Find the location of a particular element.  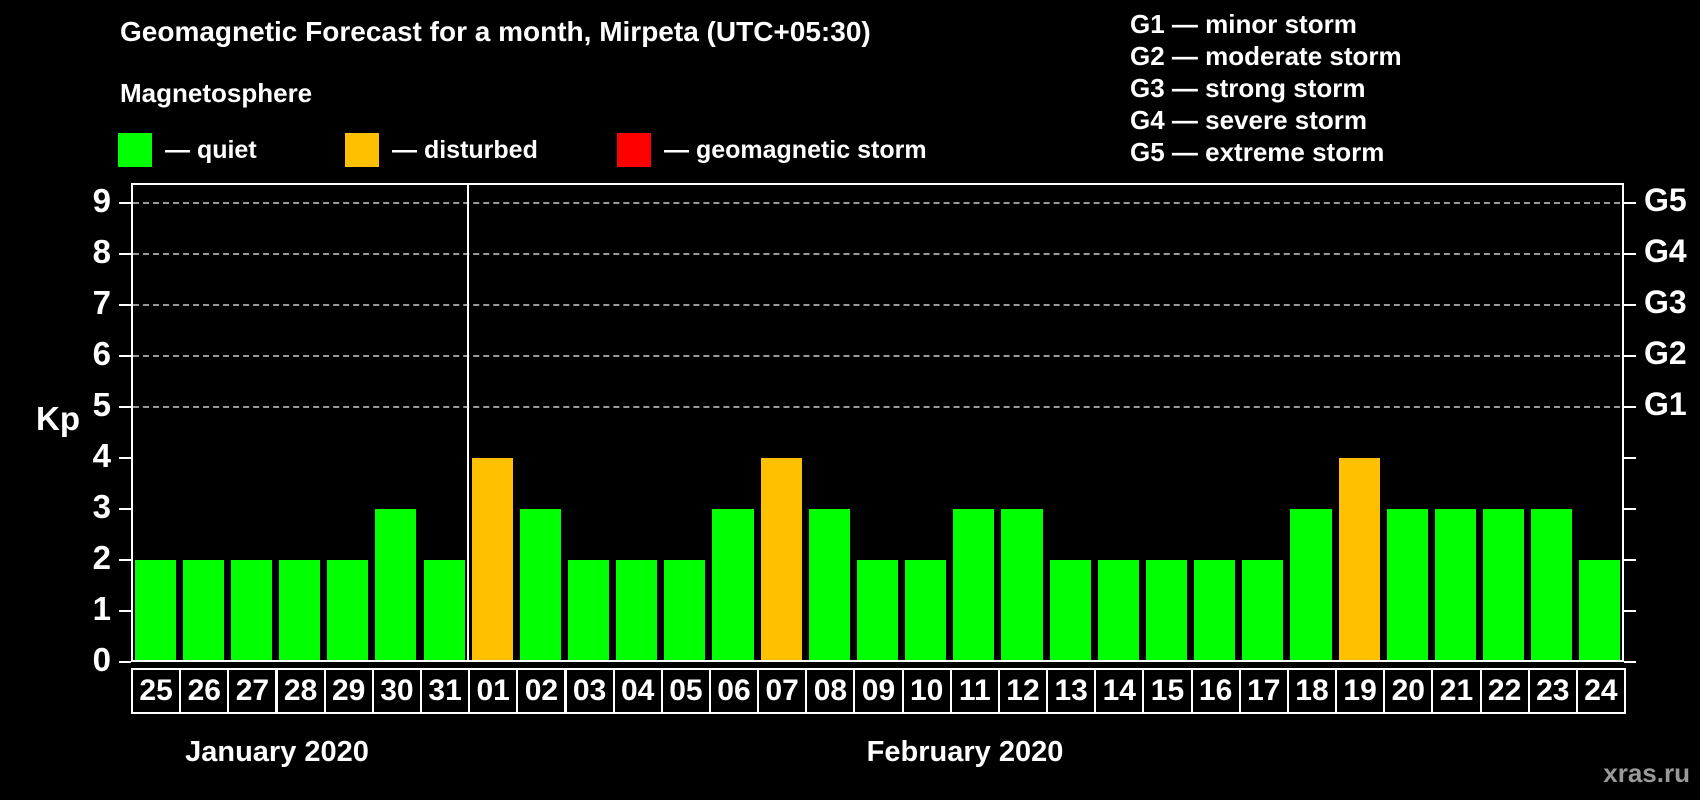

gridline-kp5 is located at coordinates (876, 407).